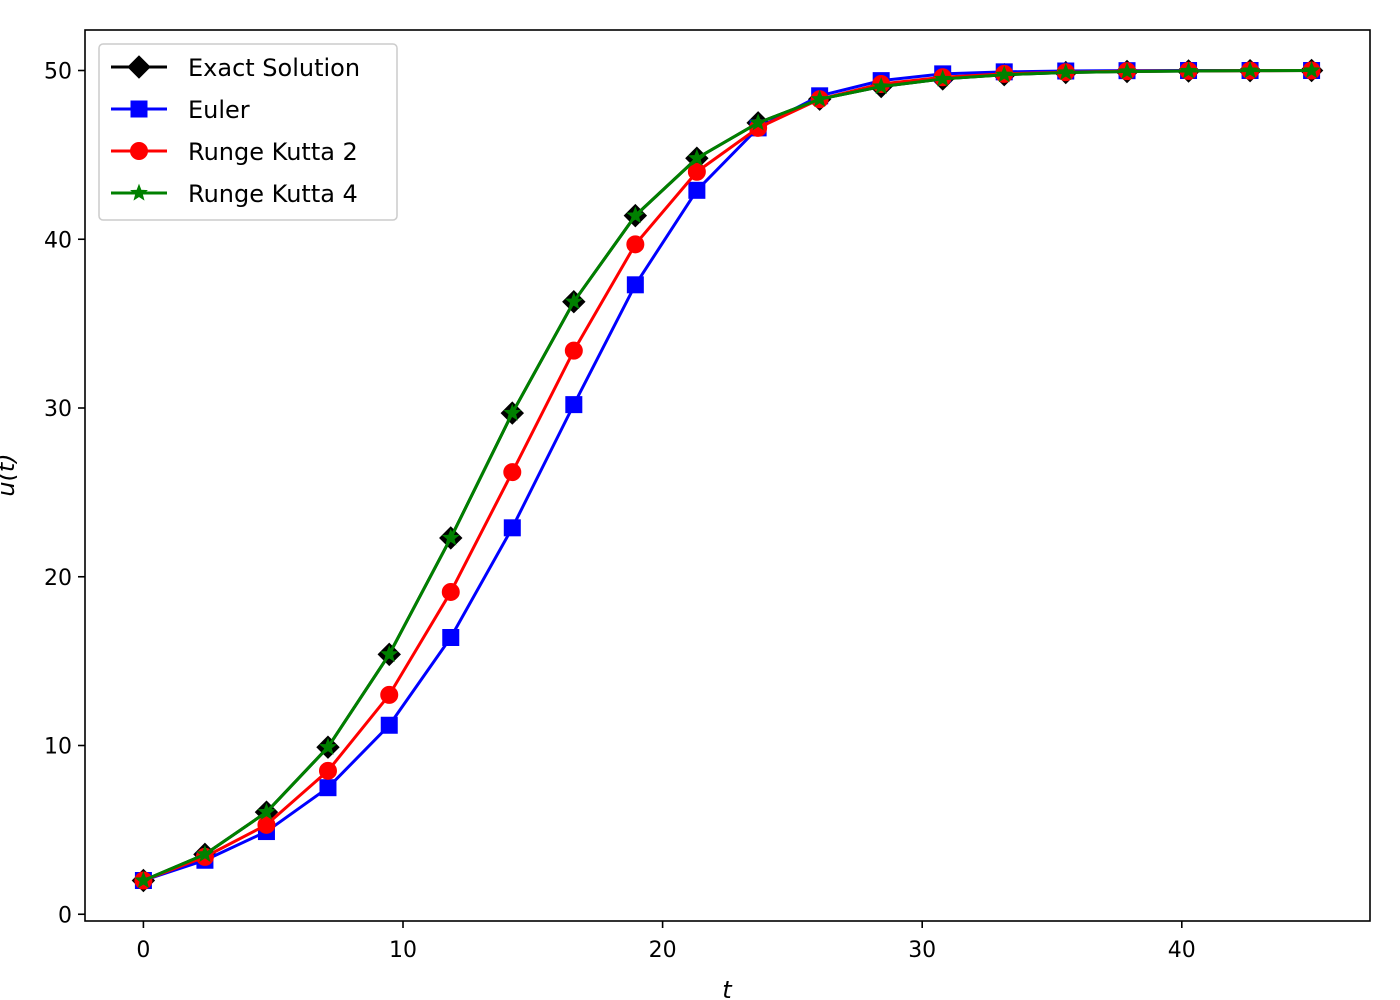  I want to click on legend-label-1: Euler, so click(219, 110).